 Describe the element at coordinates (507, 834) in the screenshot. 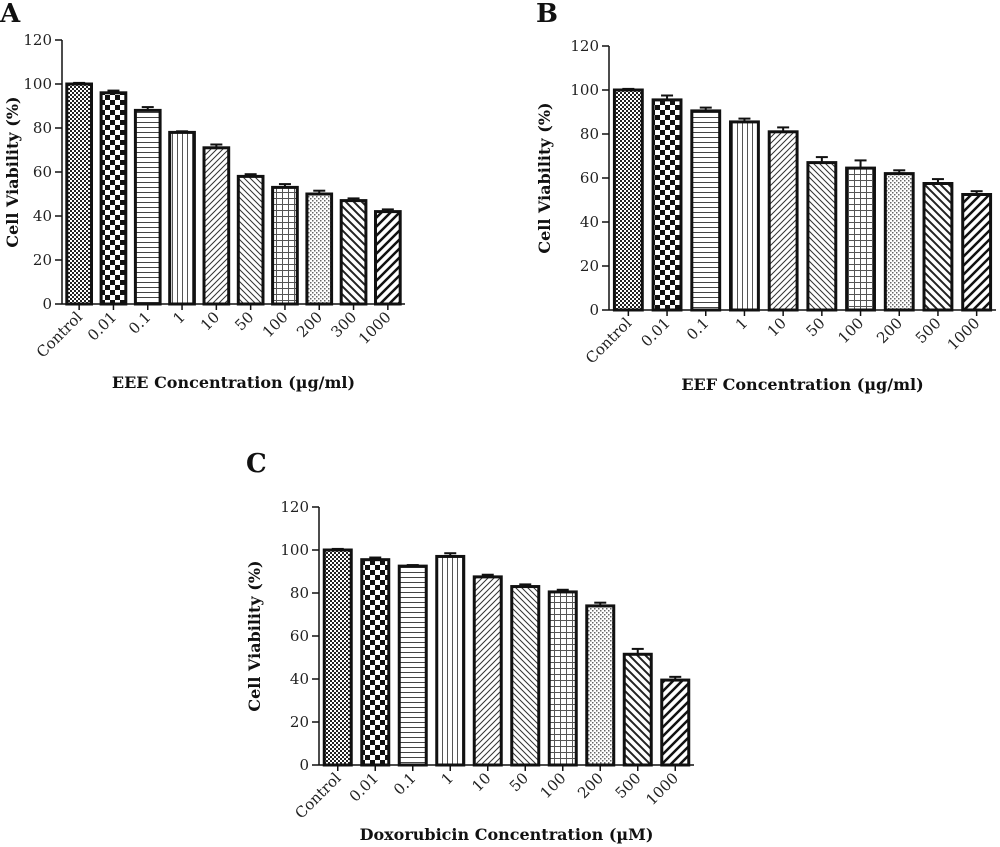

I see `x-axis-title: Doxorubicin Concentration (µM)` at that location.